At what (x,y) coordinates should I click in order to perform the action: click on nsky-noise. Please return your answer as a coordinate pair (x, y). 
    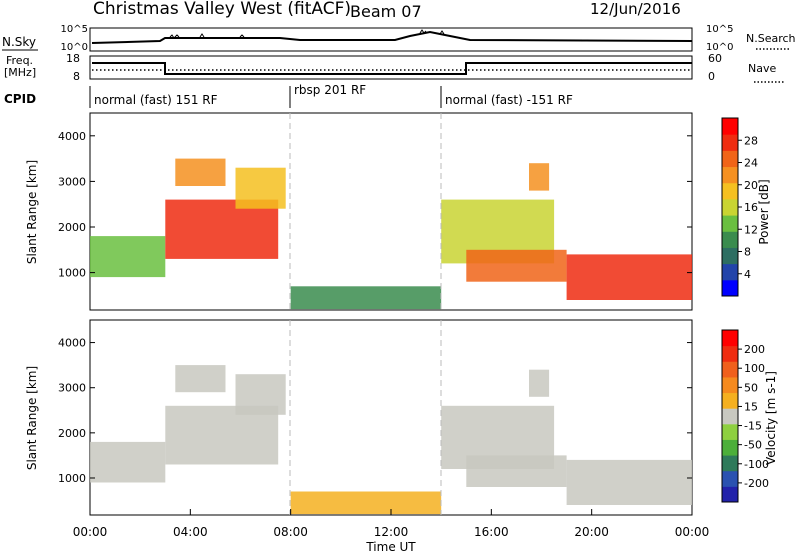
    Looking at the image, I should click on (307, 34).